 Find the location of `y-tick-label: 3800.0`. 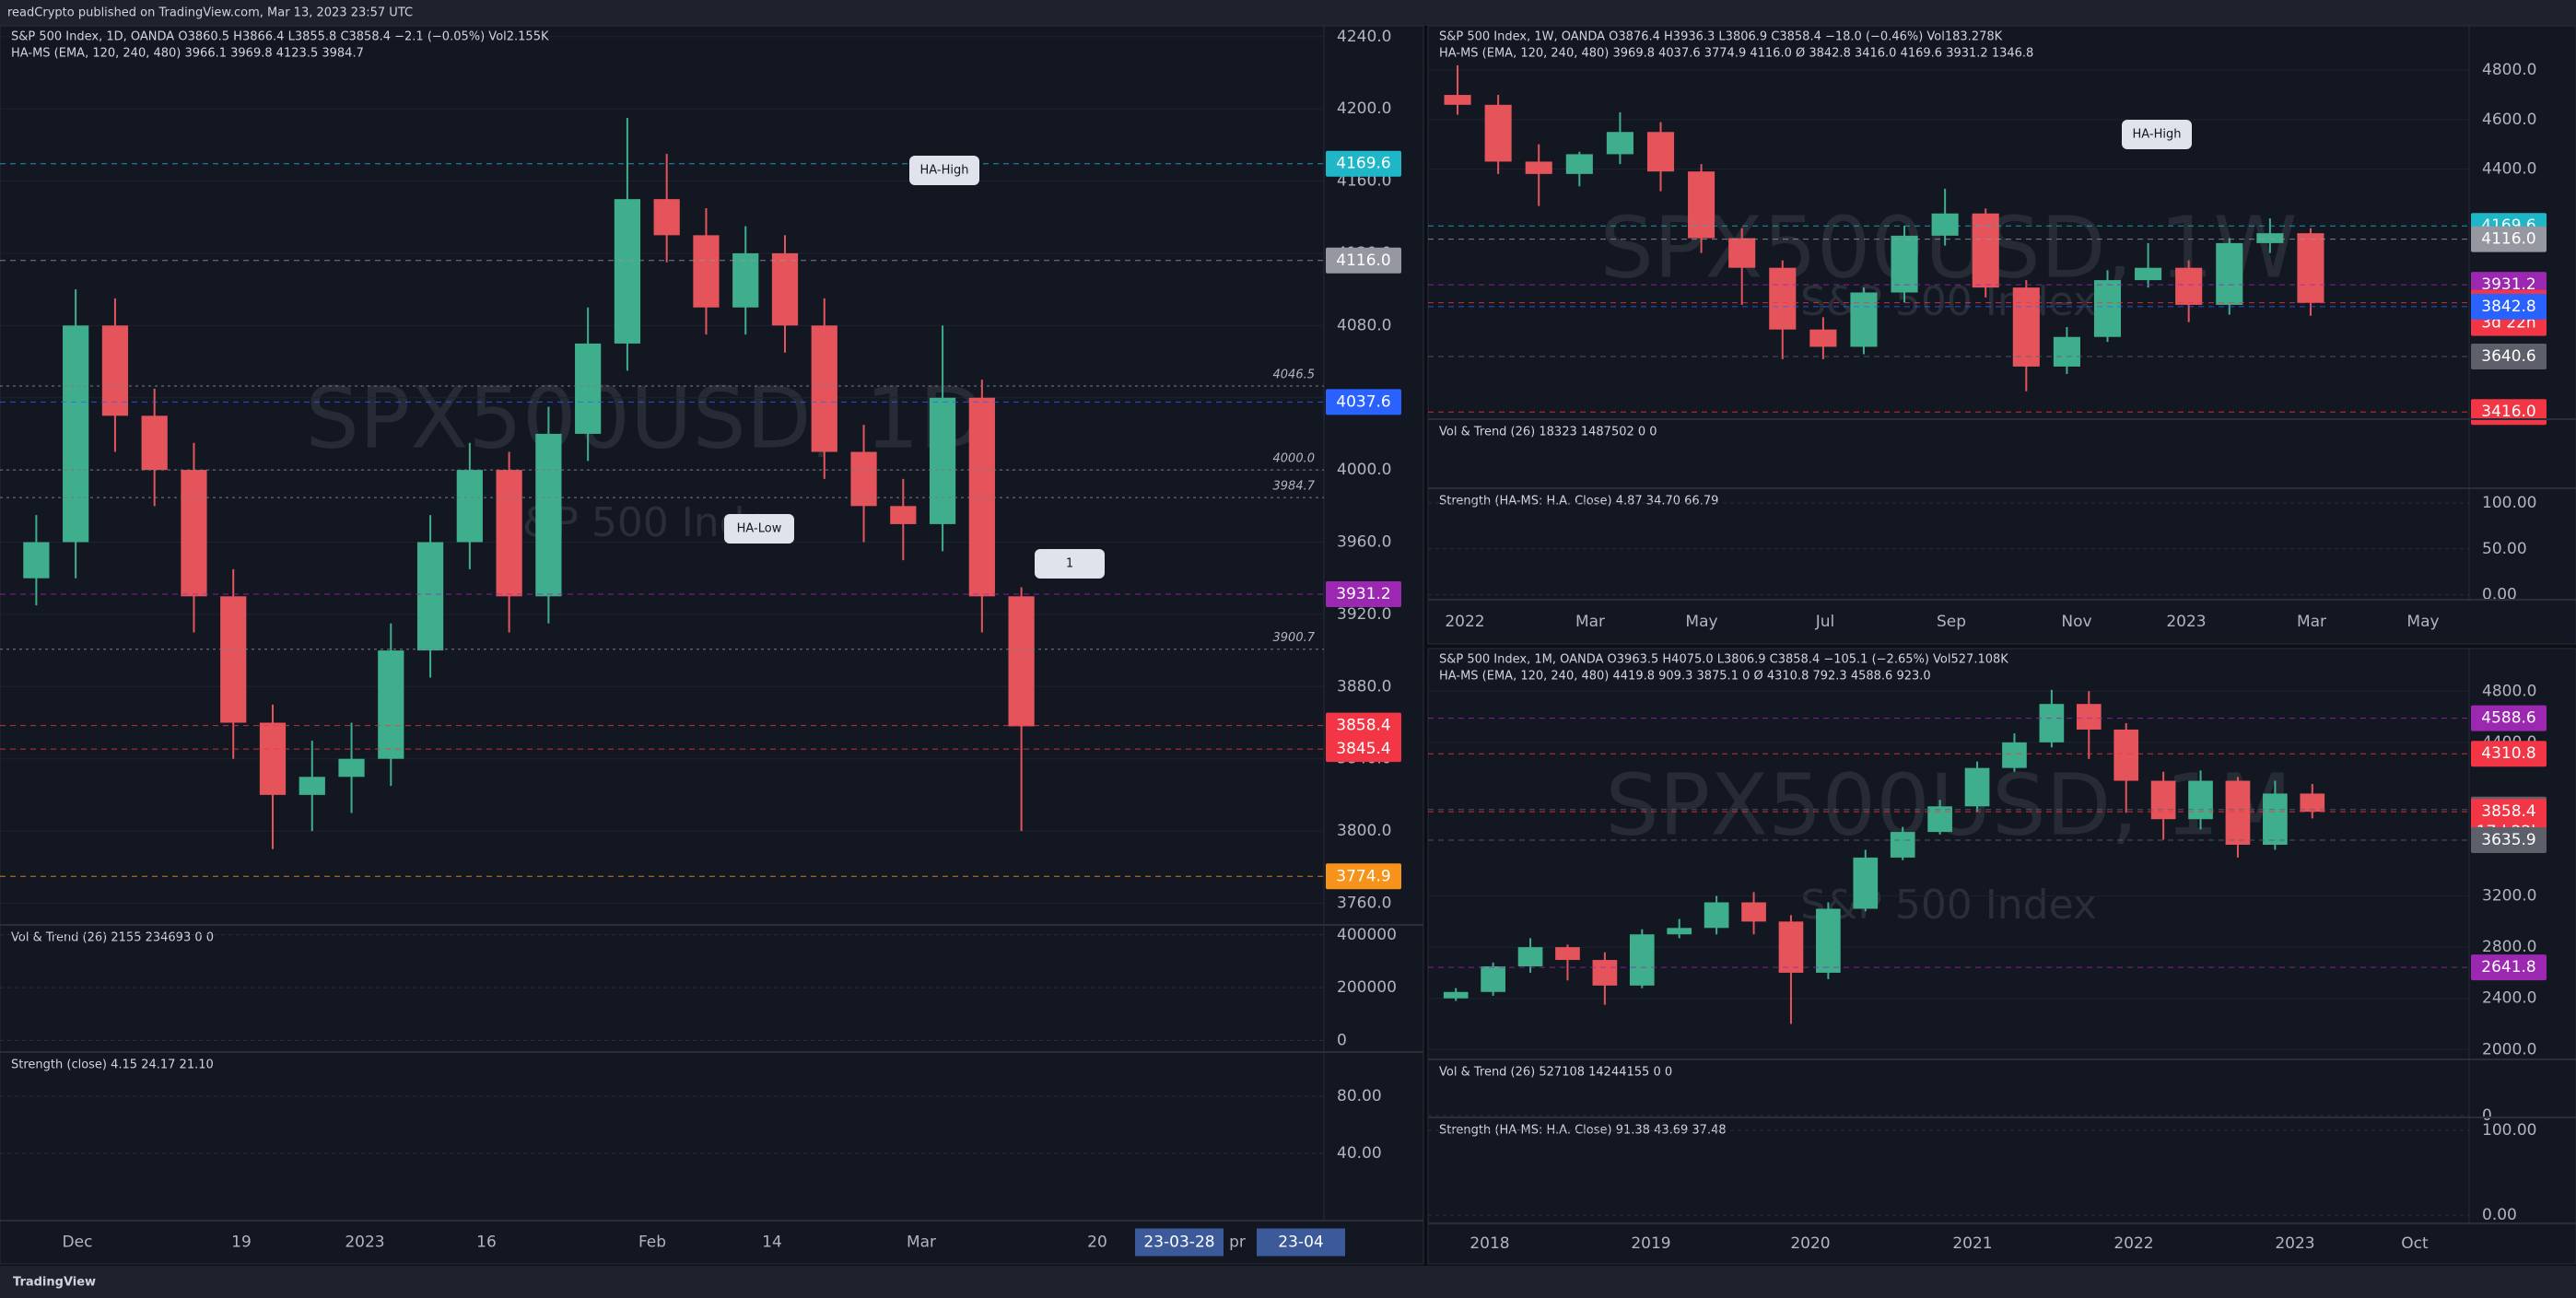

y-tick-label: 3800.0 is located at coordinates (1364, 831).